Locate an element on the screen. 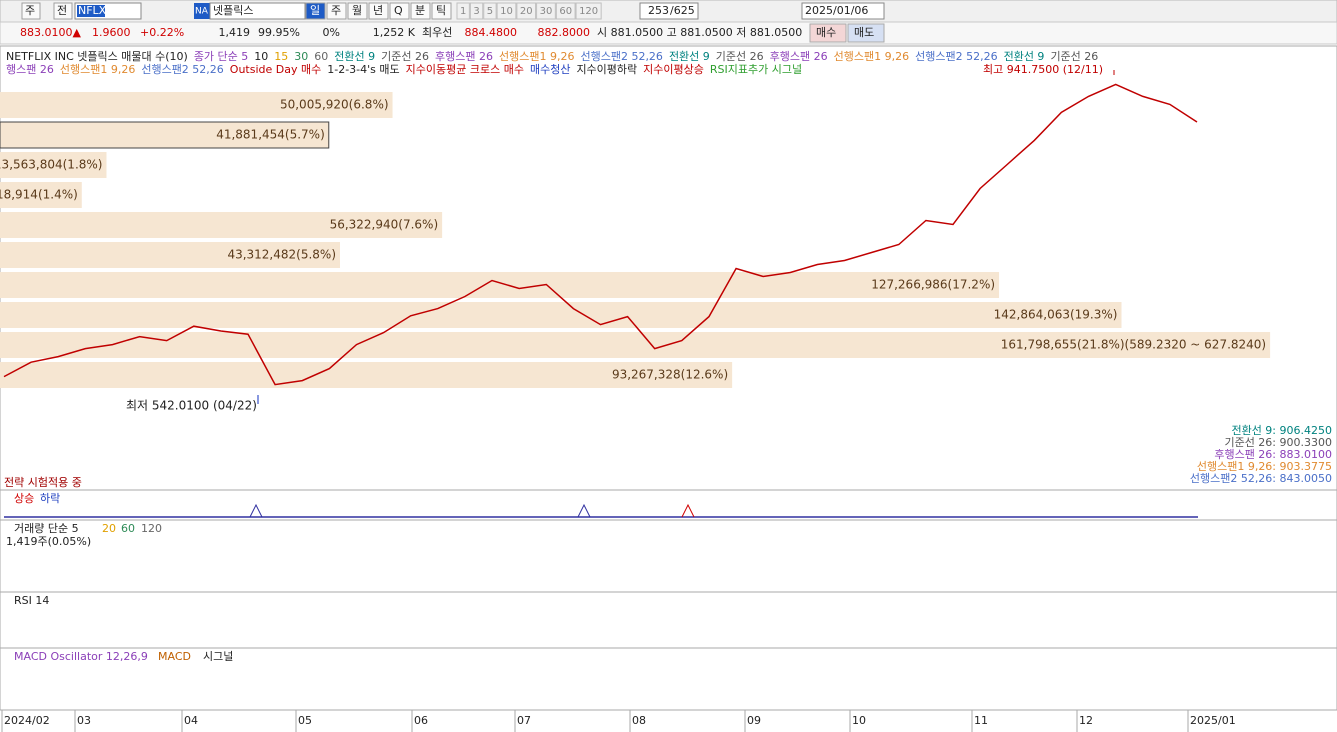  type-button is located at coordinates (63, 11).